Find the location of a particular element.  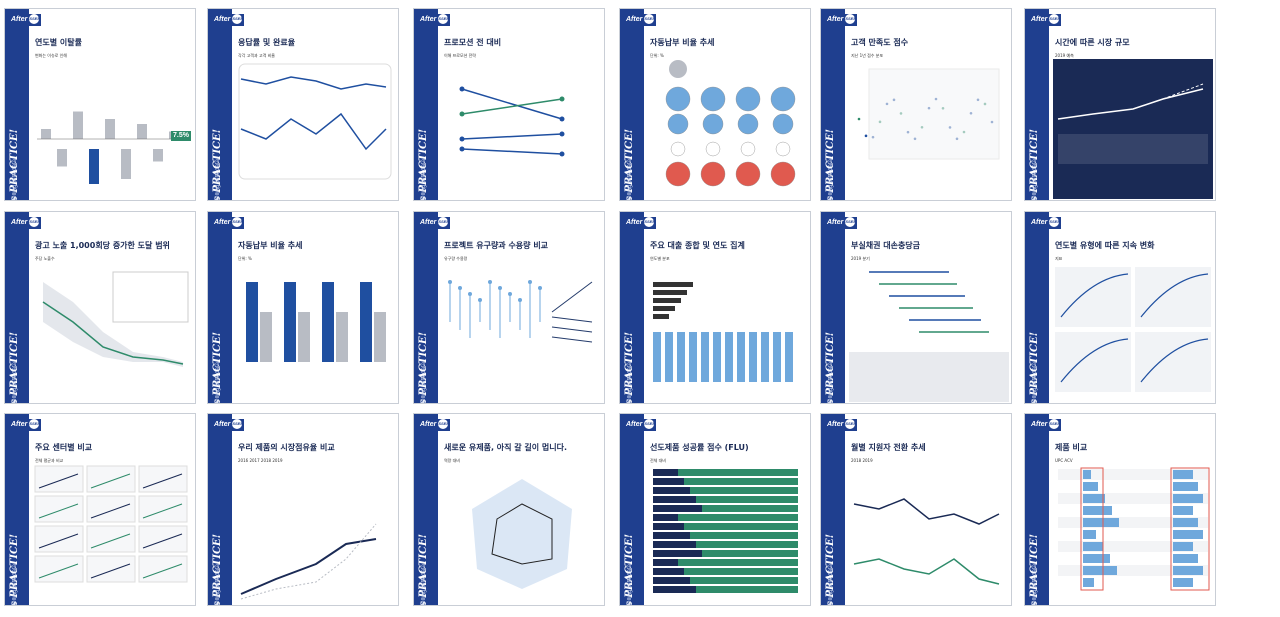

highlight-value: 7.5% is located at coordinates (181, 136).